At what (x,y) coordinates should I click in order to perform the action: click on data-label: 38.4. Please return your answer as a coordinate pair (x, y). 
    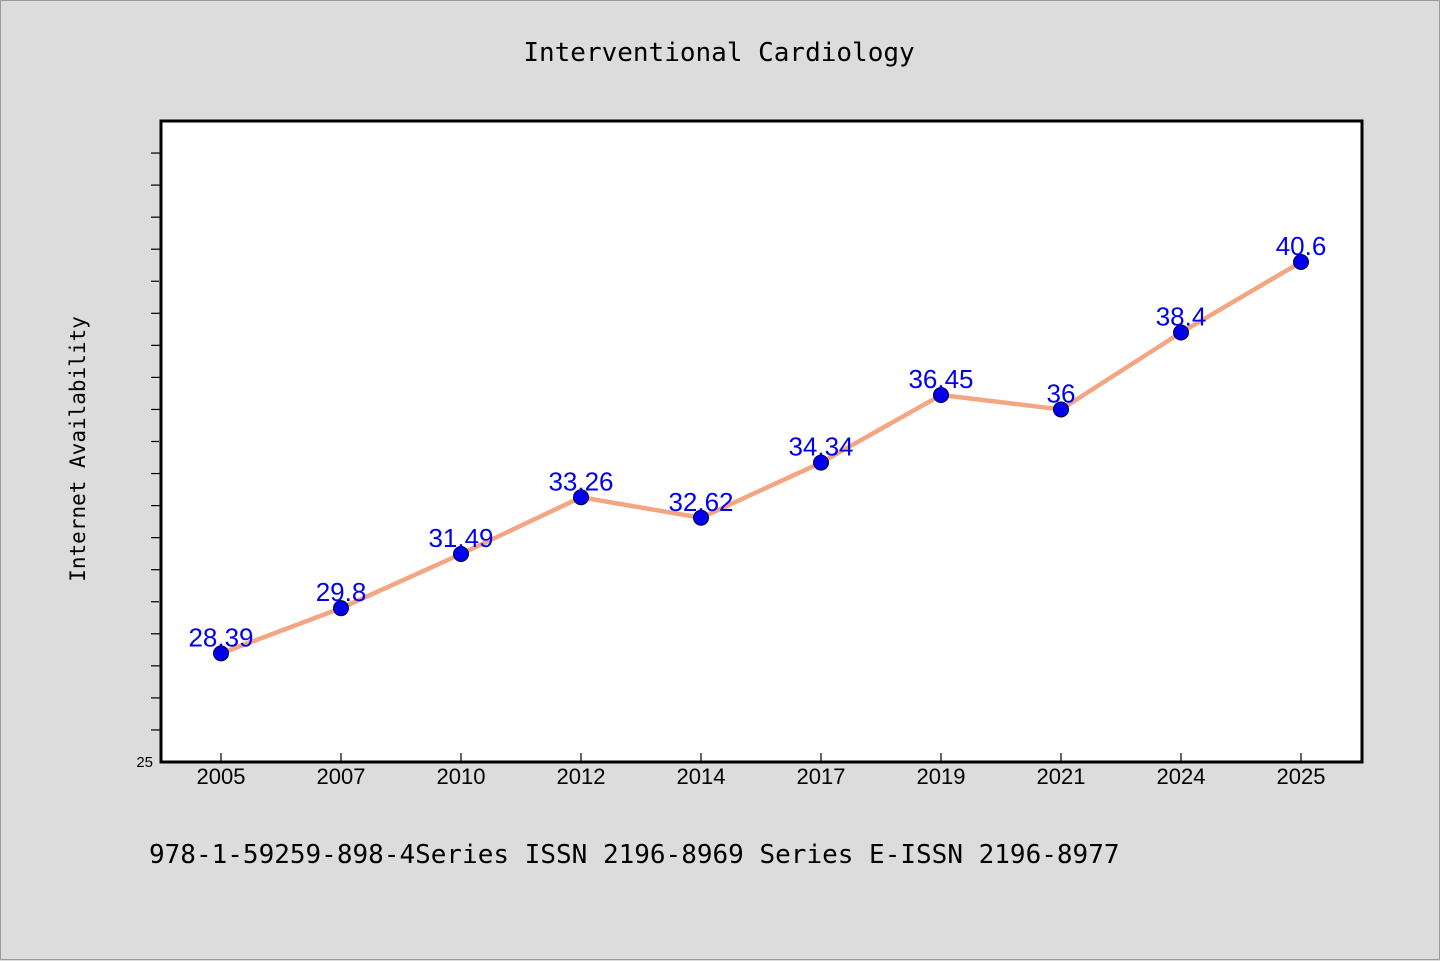
    Looking at the image, I should click on (1181, 317).